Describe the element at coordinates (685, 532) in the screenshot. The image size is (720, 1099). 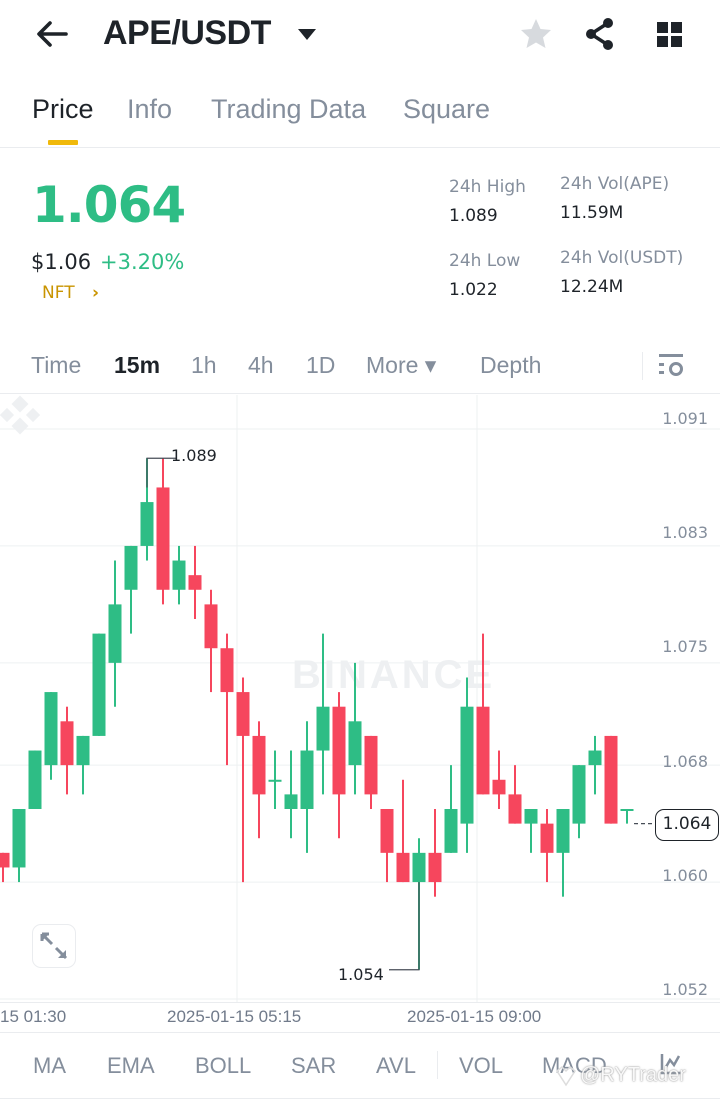
I see `y-axis-label: 1.083` at that location.